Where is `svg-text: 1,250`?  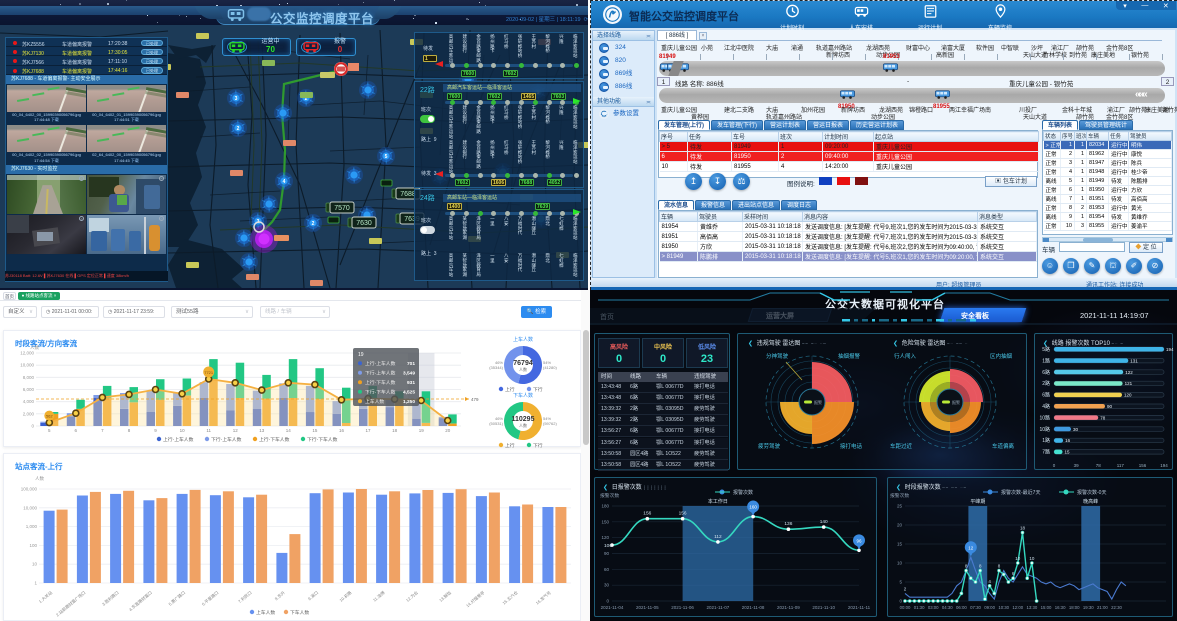 svg-text: 1,250 is located at coordinates (409, 402).